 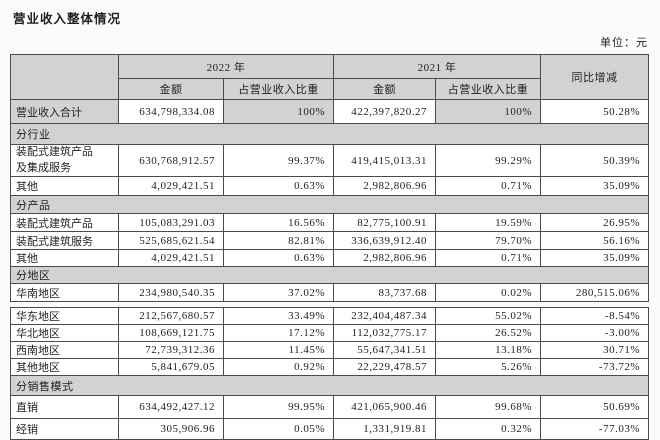 What do you see at coordinates (278, 350) in the screenshot?
I see `share-2022: 11.45%` at bounding box center [278, 350].